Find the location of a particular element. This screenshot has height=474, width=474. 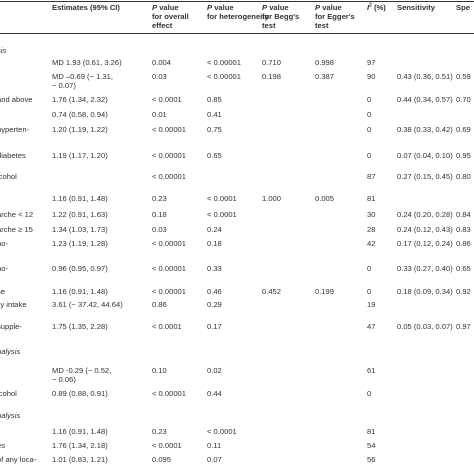

p-heterogeneity-cell: 0.85 is located at coordinates (214, 99).